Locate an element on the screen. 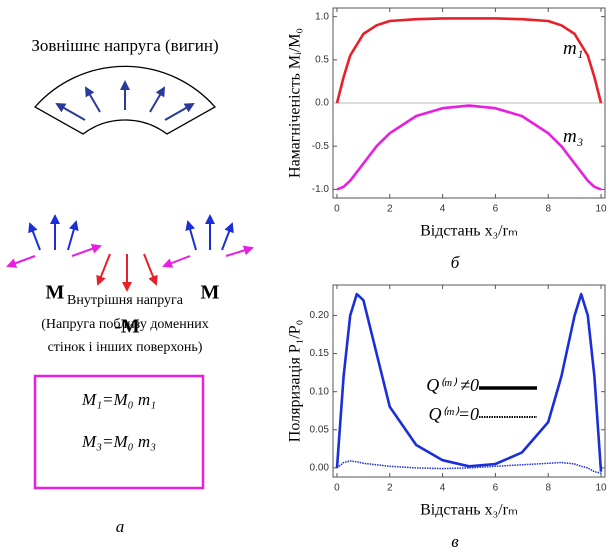 The height and width of the screenshot is (550, 616). internal-text: стінок і інших поверхонь) is located at coordinates (125, 347).